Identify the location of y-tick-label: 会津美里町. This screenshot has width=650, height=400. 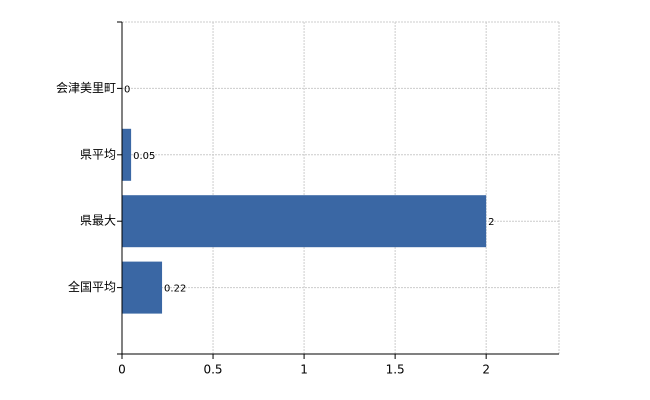
(86, 88).